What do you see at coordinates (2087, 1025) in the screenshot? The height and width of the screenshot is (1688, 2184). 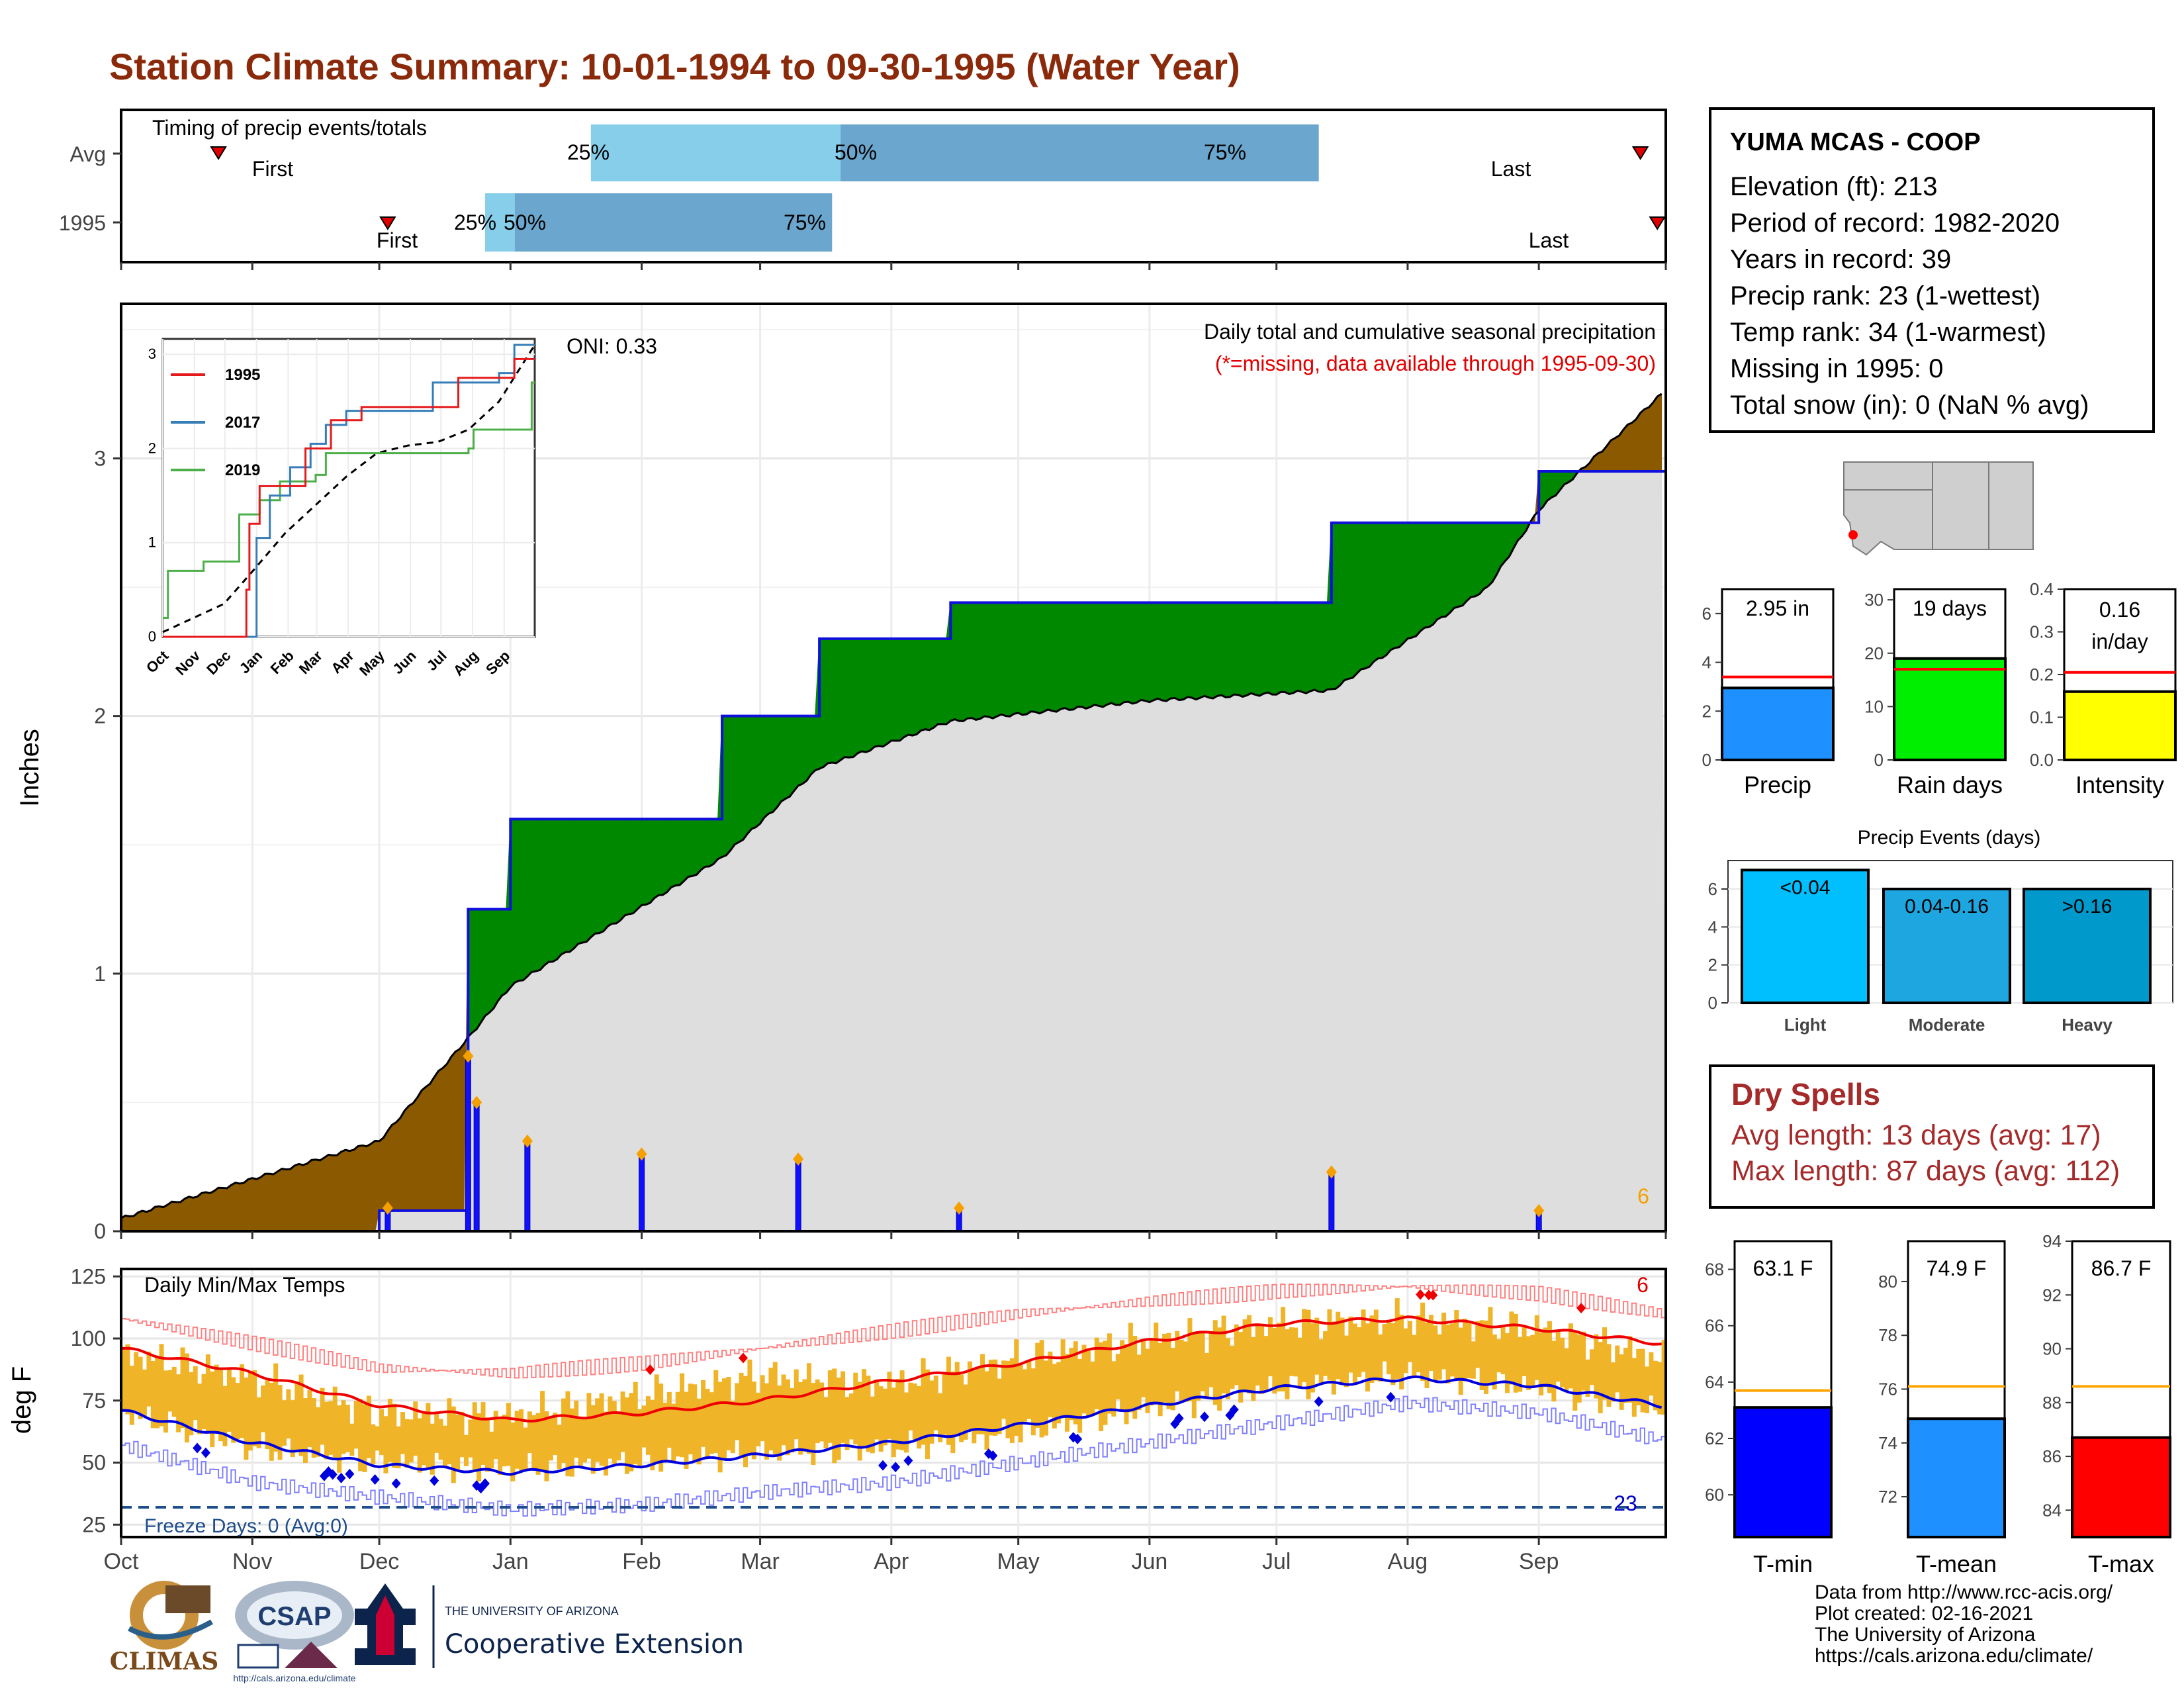 I see `events-bar-name: Heavy` at bounding box center [2087, 1025].